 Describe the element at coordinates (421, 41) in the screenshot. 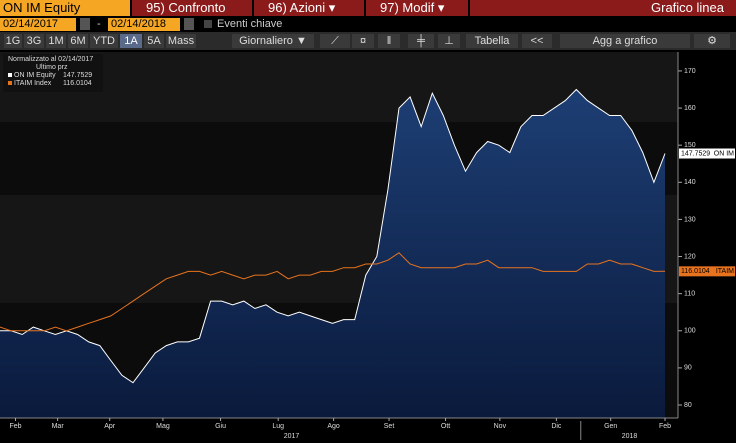

I see `ohlc-icon: ╪` at that location.